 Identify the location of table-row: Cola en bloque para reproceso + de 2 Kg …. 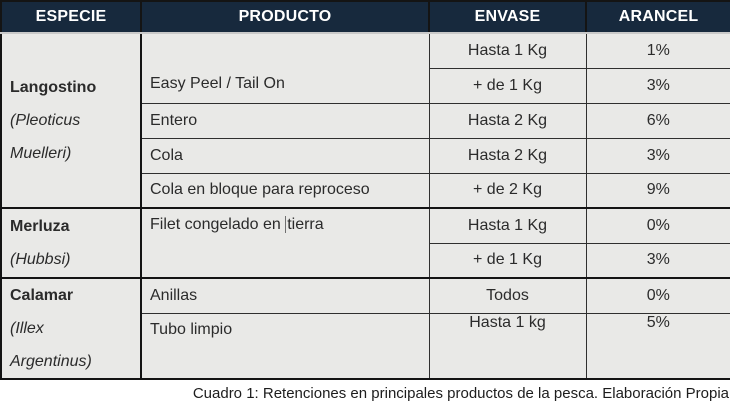
(365, 190).